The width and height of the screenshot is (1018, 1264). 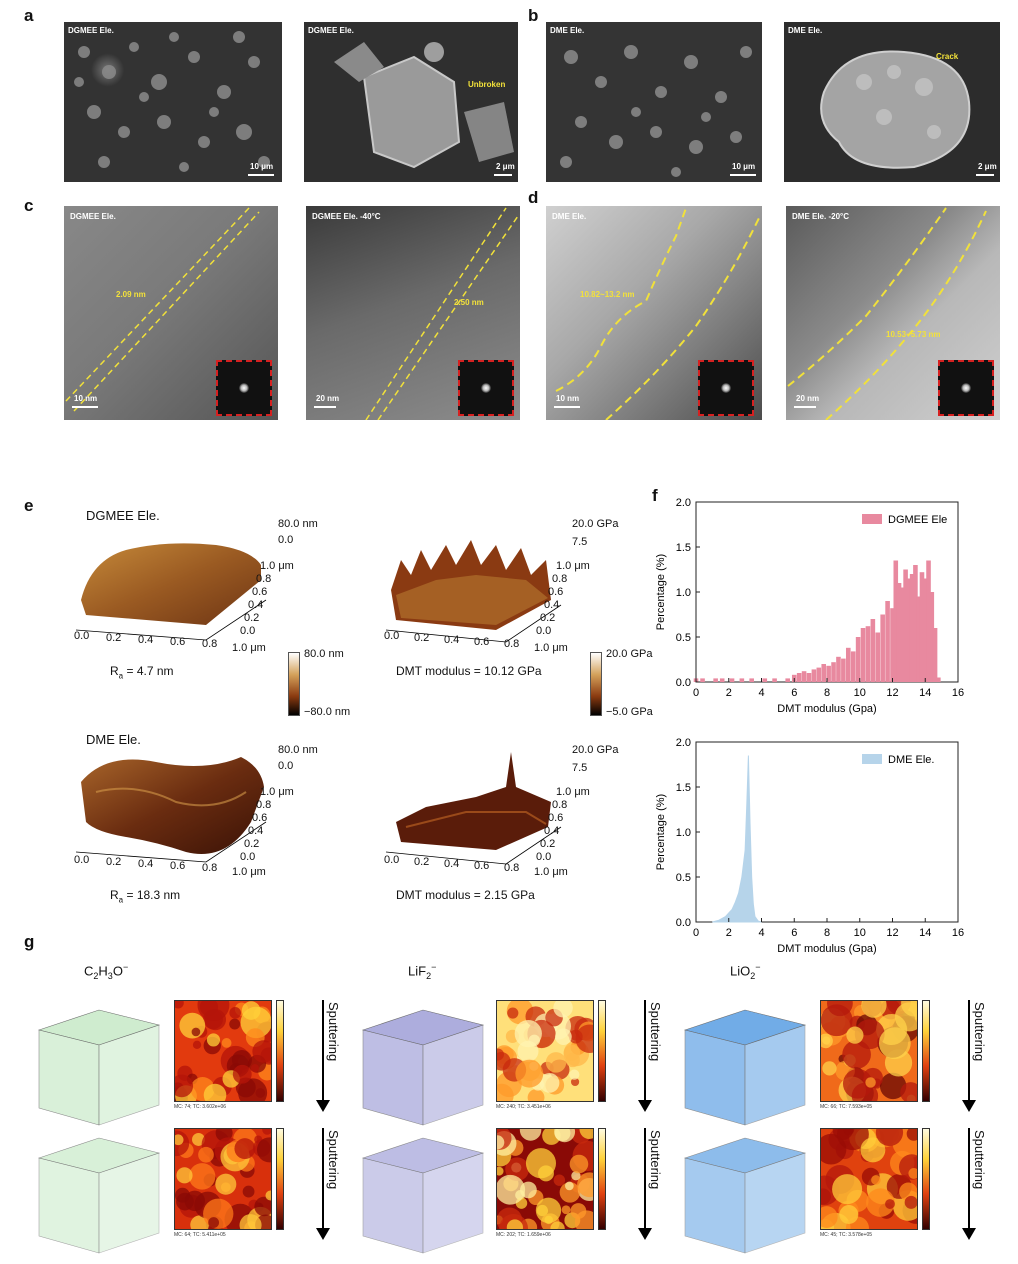 I want to click on scale-text-b2: 2 μm, so click(x=987, y=166).